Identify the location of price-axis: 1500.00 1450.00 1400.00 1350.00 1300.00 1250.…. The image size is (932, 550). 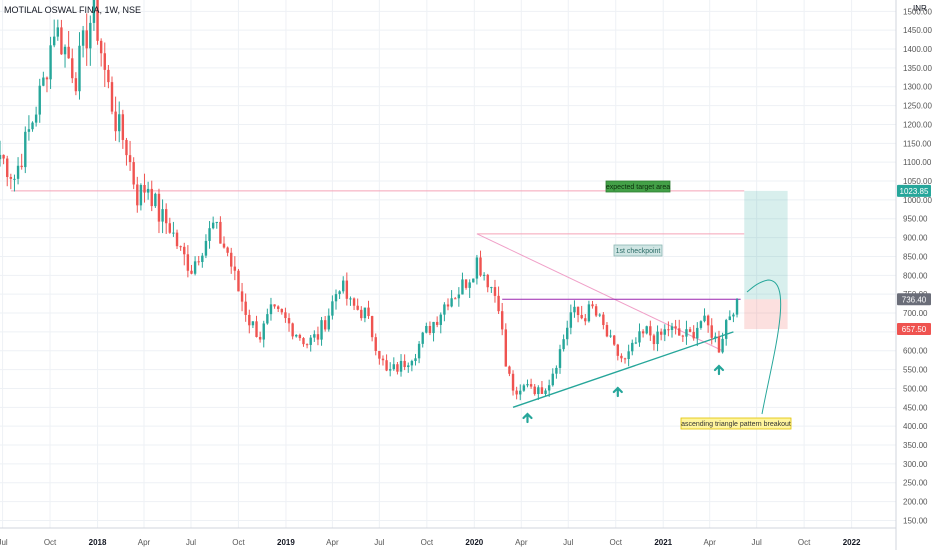
(913, 275).